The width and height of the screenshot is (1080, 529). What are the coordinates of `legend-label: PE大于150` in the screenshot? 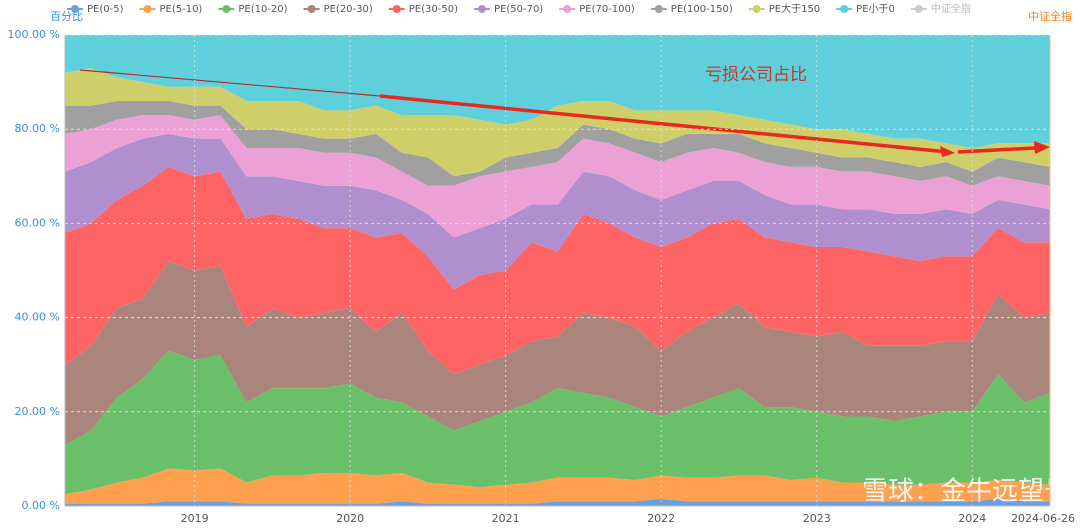 It's located at (794, 8).